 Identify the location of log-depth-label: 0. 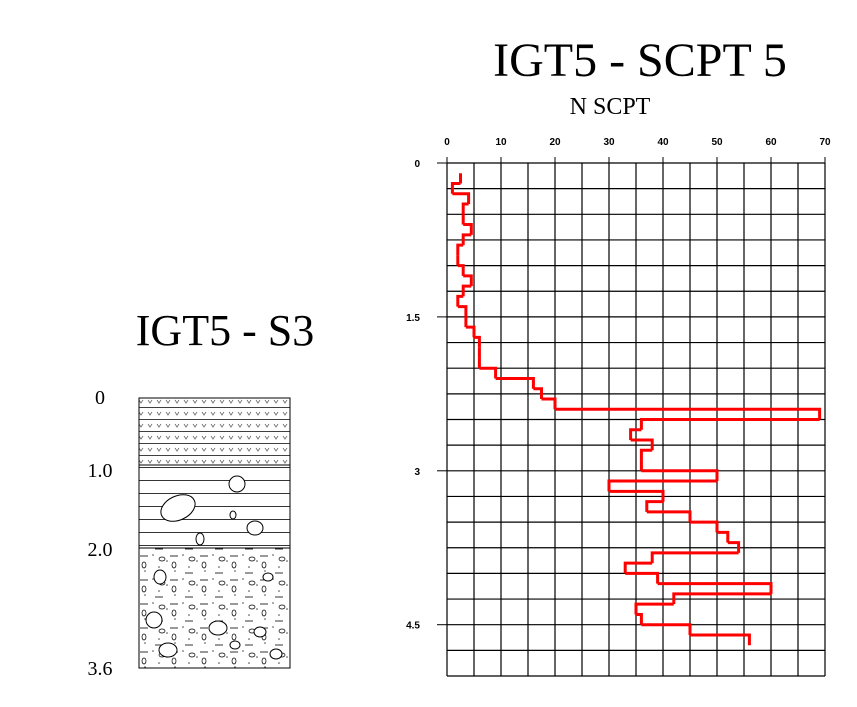
(100, 398).